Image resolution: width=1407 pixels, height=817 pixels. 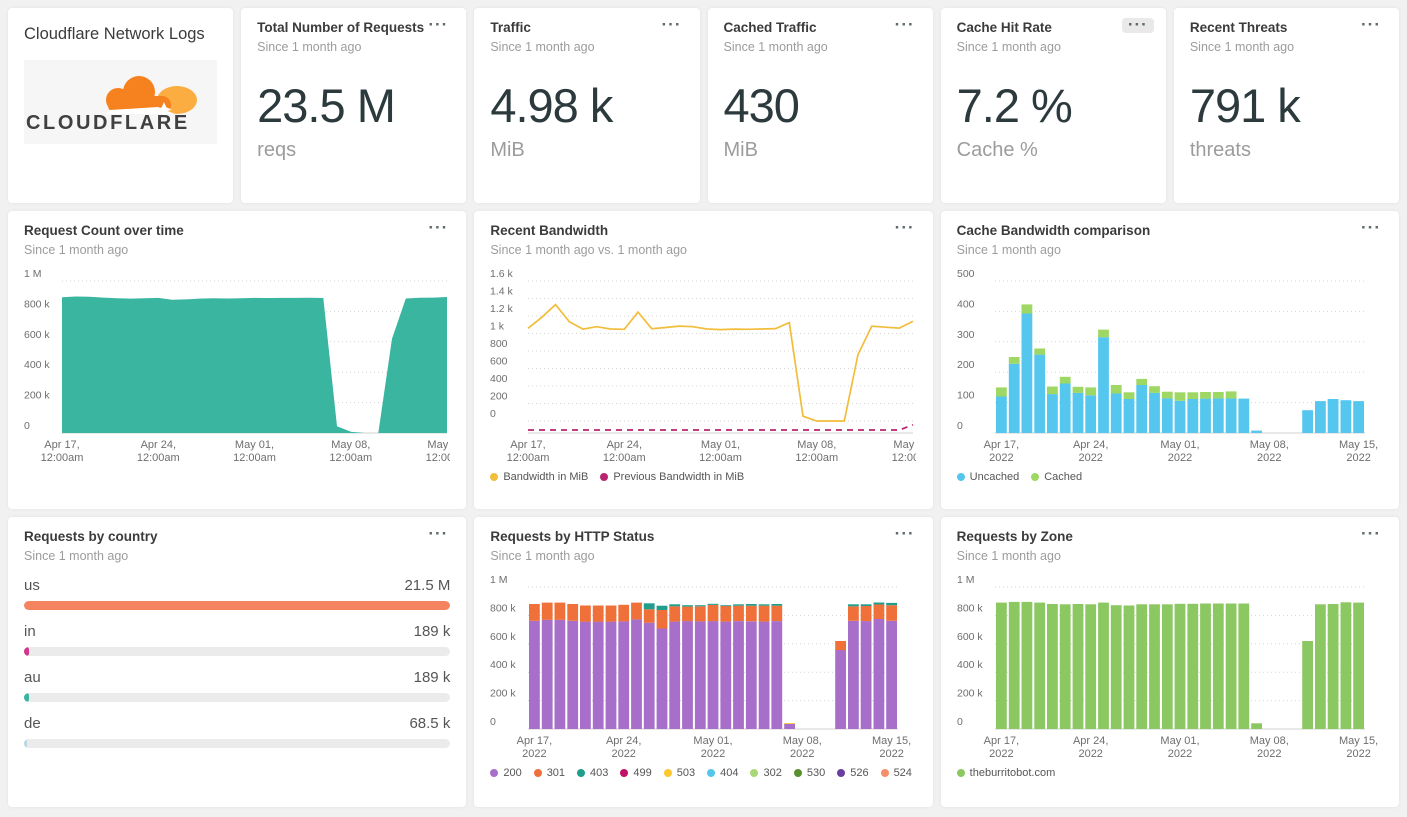 I want to click on panel-title: Requests by HTTP Status, so click(x=572, y=536).